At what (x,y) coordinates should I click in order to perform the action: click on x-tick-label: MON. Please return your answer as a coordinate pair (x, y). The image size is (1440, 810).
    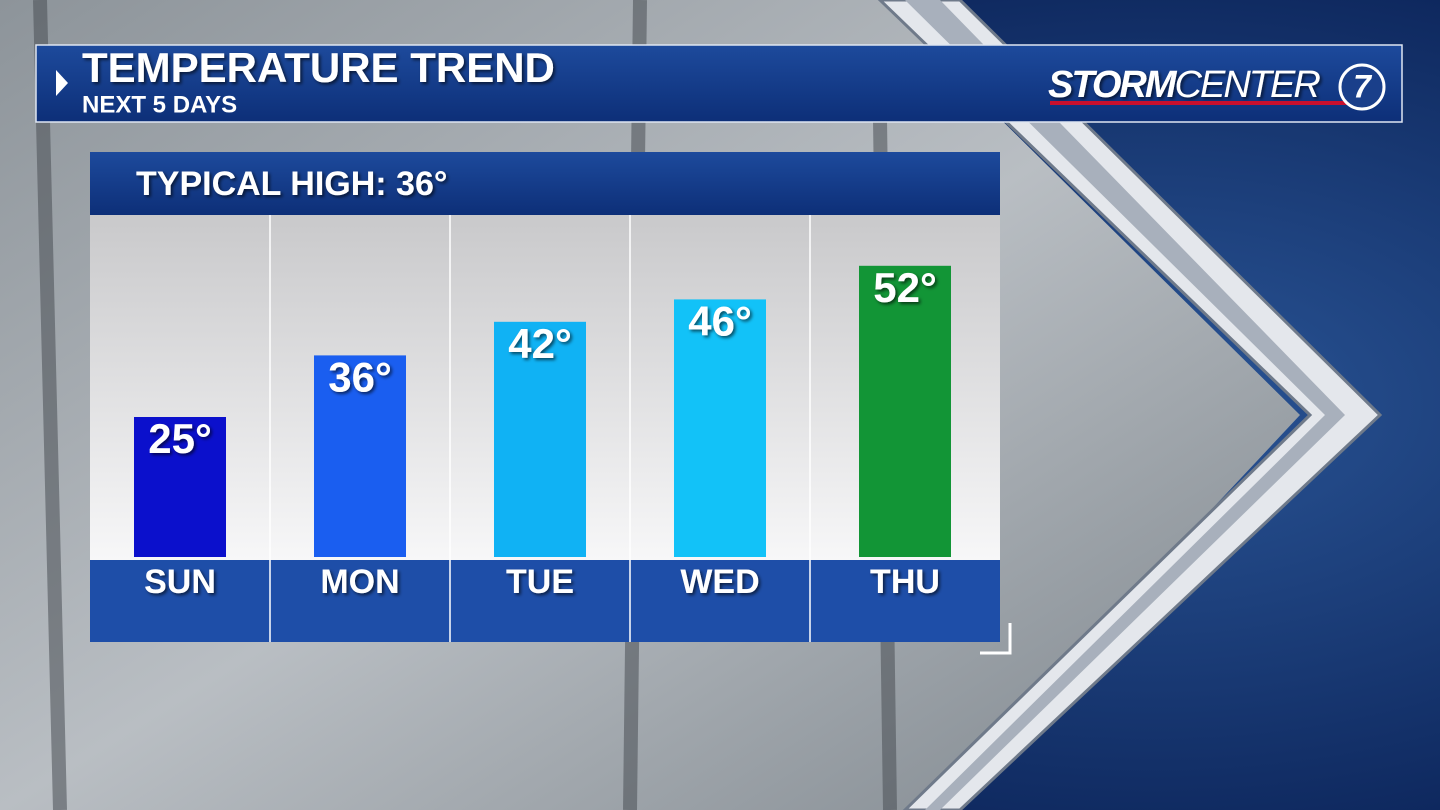
    Looking at the image, I should click on (359, 582).